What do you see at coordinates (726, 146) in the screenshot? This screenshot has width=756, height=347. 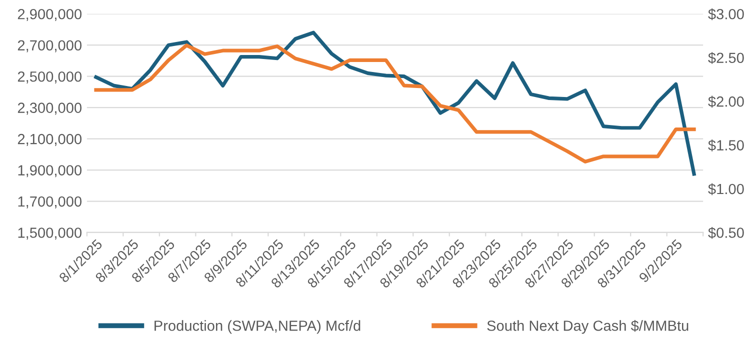 I see `y2-tick-label: $1.50` at bounding box center [726, 146].